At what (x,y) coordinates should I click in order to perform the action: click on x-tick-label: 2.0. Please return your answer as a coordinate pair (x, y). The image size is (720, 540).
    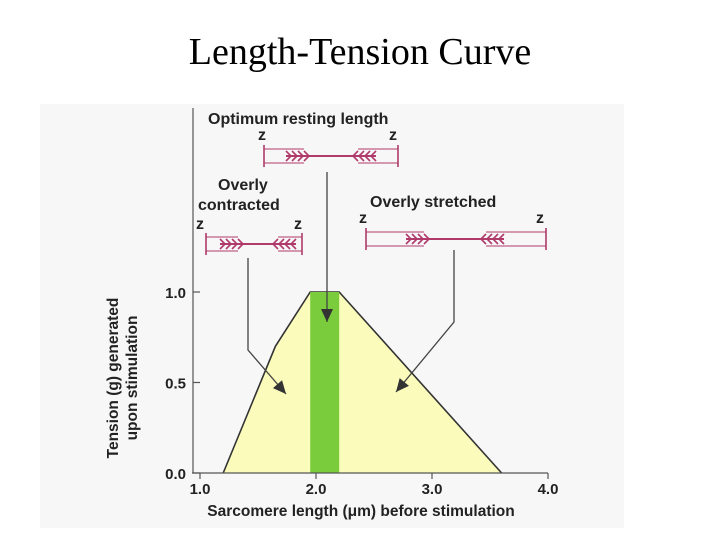
    Looking at the image, I should click on (316, 489).